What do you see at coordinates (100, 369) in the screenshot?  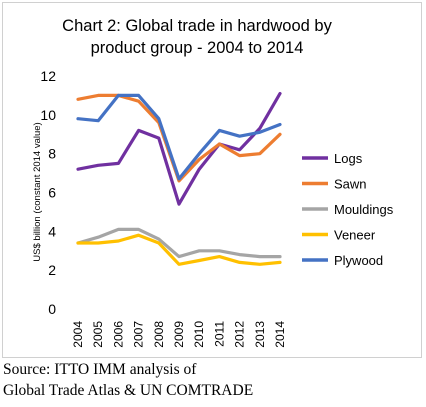 I see `source-line1: Source: ITTO IMM analysis of` at bounding box center [100, 369].